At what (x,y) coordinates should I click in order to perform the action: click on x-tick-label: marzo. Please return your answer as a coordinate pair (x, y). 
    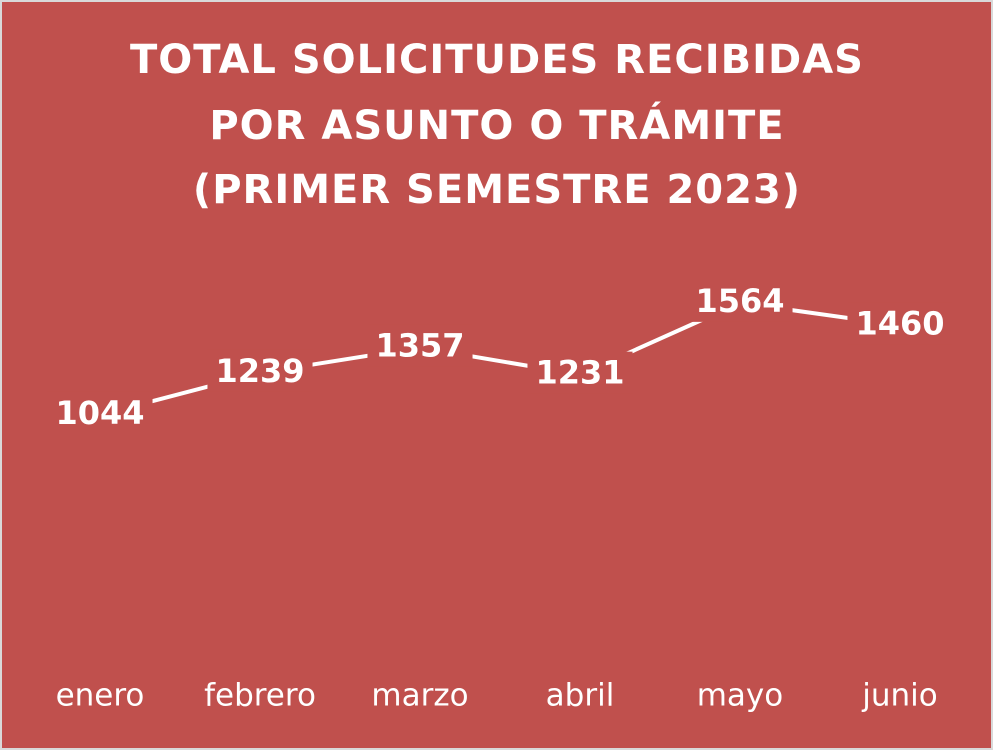
    Looking at the image, I should click on (419, 696).